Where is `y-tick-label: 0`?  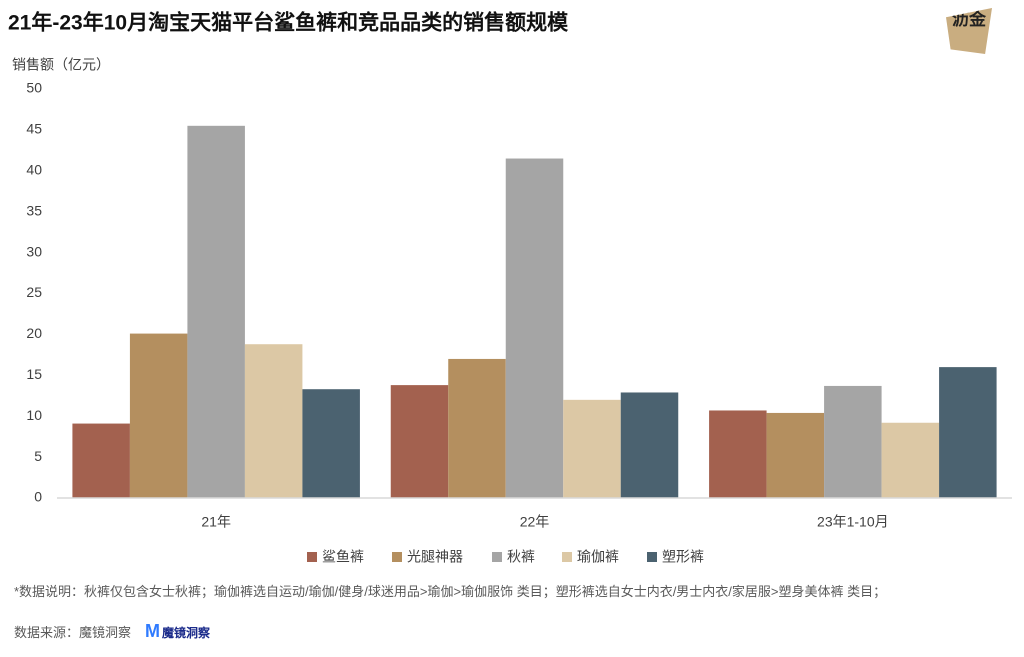
y-tick-label: 0 is located at coordinates (38, 497).